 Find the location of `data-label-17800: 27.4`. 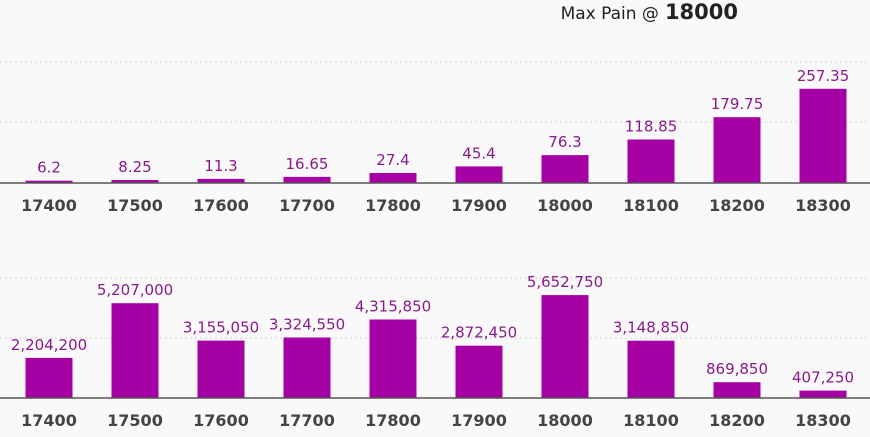

data-label-17800: 27.4 is located at coordinates (392, 160).